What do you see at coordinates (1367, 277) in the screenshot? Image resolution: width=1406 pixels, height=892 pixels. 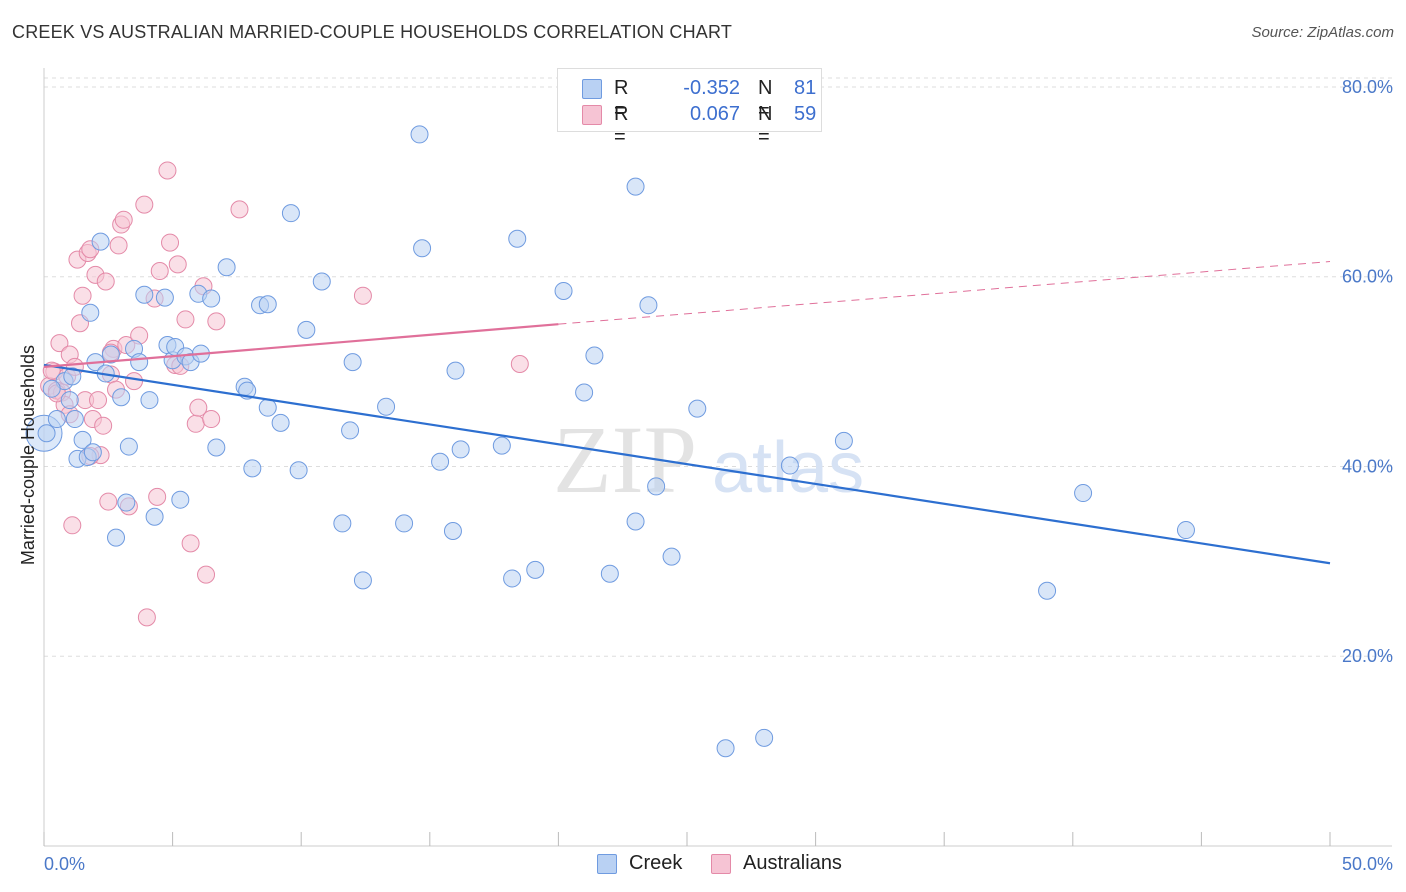 I see `y-tick-label: 60.0%` at bounding box center [1367, 277].